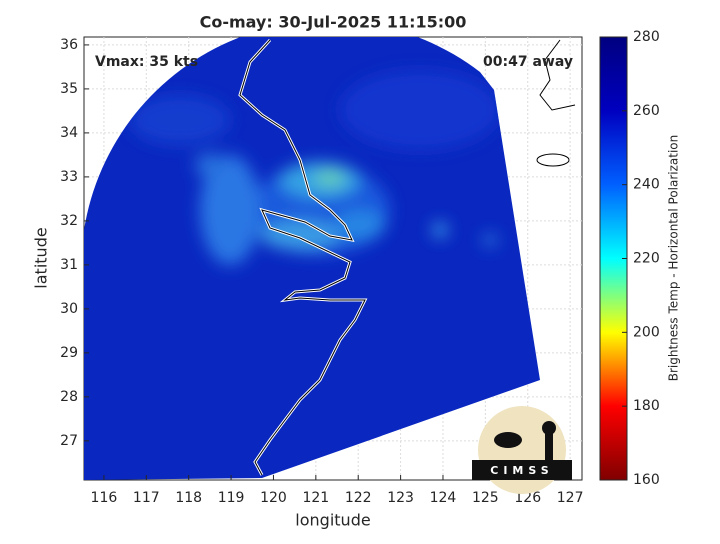  What do you see at coordinates (522, 450) in the screenshot?
I see `logo: CIMSS` at bounding box center [522, 450].